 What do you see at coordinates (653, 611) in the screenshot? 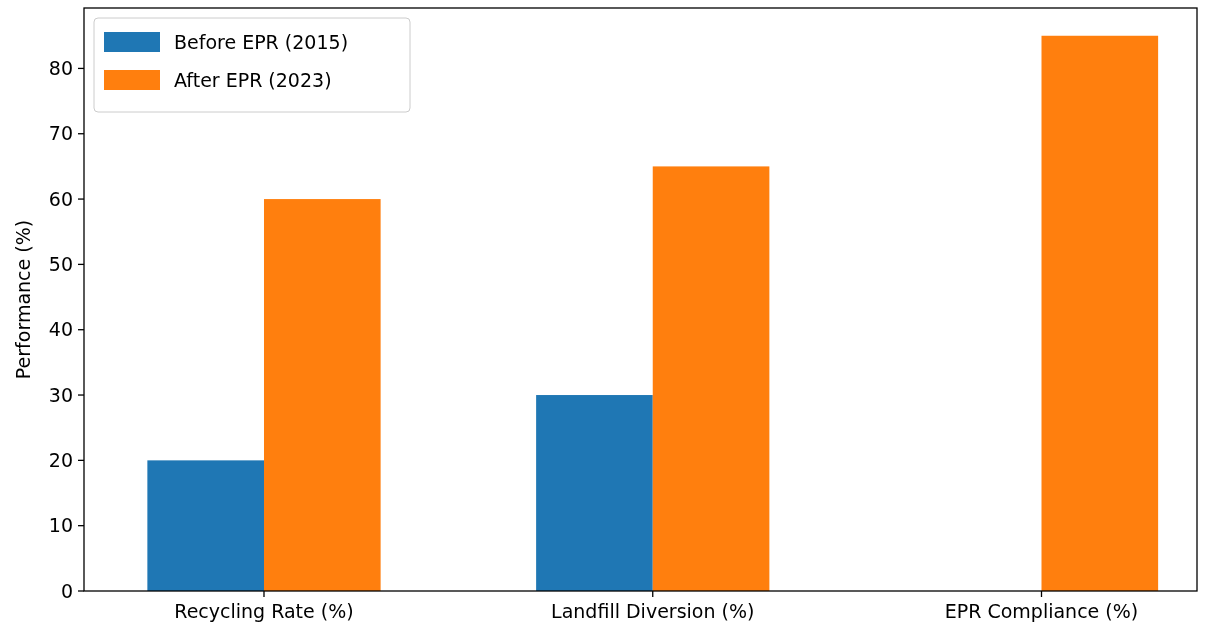
I see `x-tick-label: Landfill Diversion (%)` at bounding box center [653, 611].